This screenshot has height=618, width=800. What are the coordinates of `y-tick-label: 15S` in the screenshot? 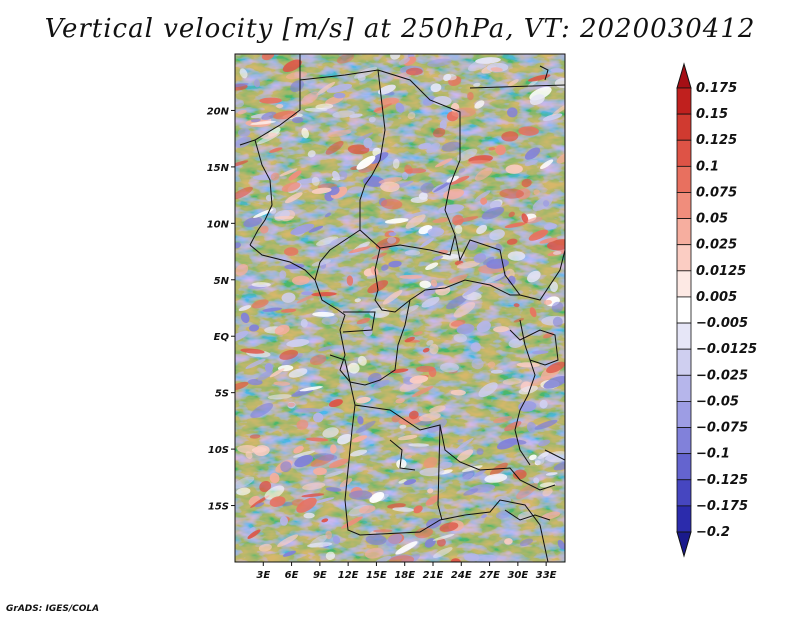 It's located at (218, 507).